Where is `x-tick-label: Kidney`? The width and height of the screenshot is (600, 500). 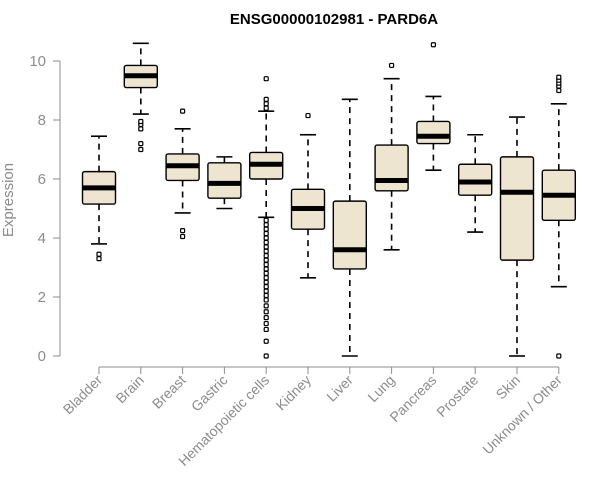 x-tick-label: Kidney is located at coordinates (294, 393).